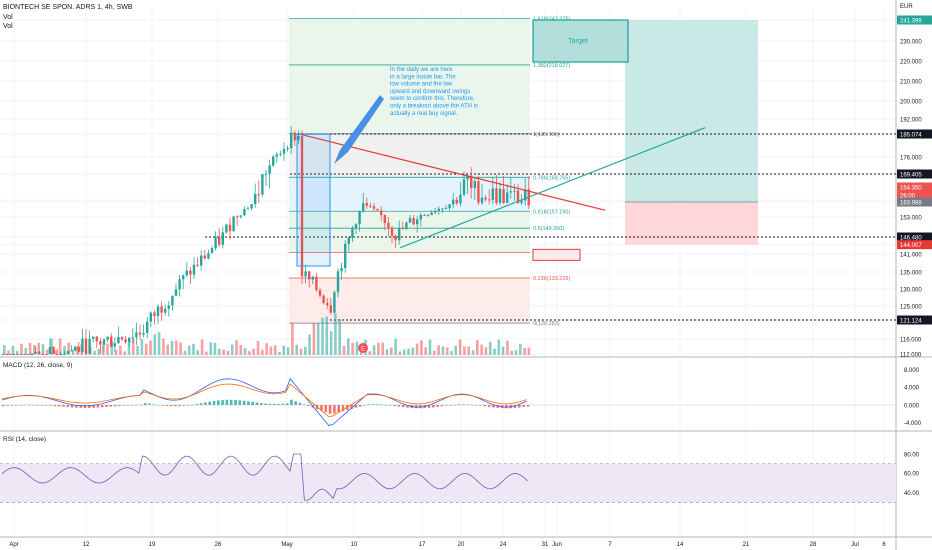 The width and height of the screenshot is (932, 550). Describe the element at coordinates (746, 545) in the screenshot. I see `time-axis-label: 21` at that location.